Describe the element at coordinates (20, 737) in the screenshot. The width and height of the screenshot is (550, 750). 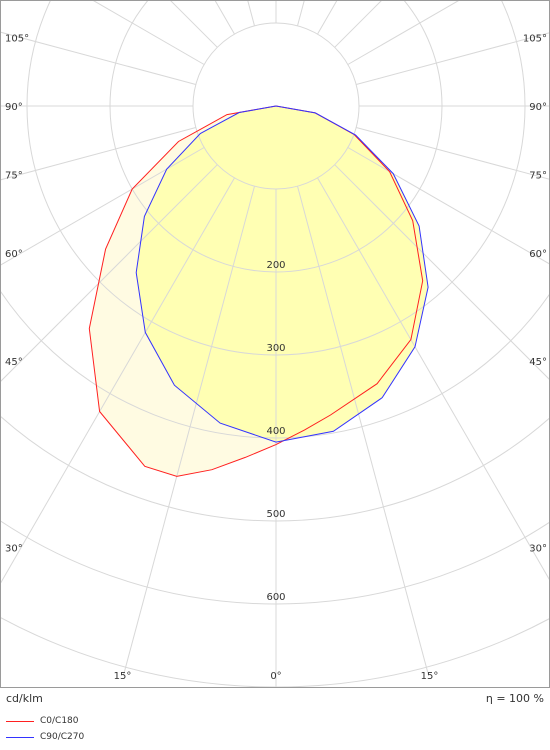
I see `legend-swatch-c90` at that location.